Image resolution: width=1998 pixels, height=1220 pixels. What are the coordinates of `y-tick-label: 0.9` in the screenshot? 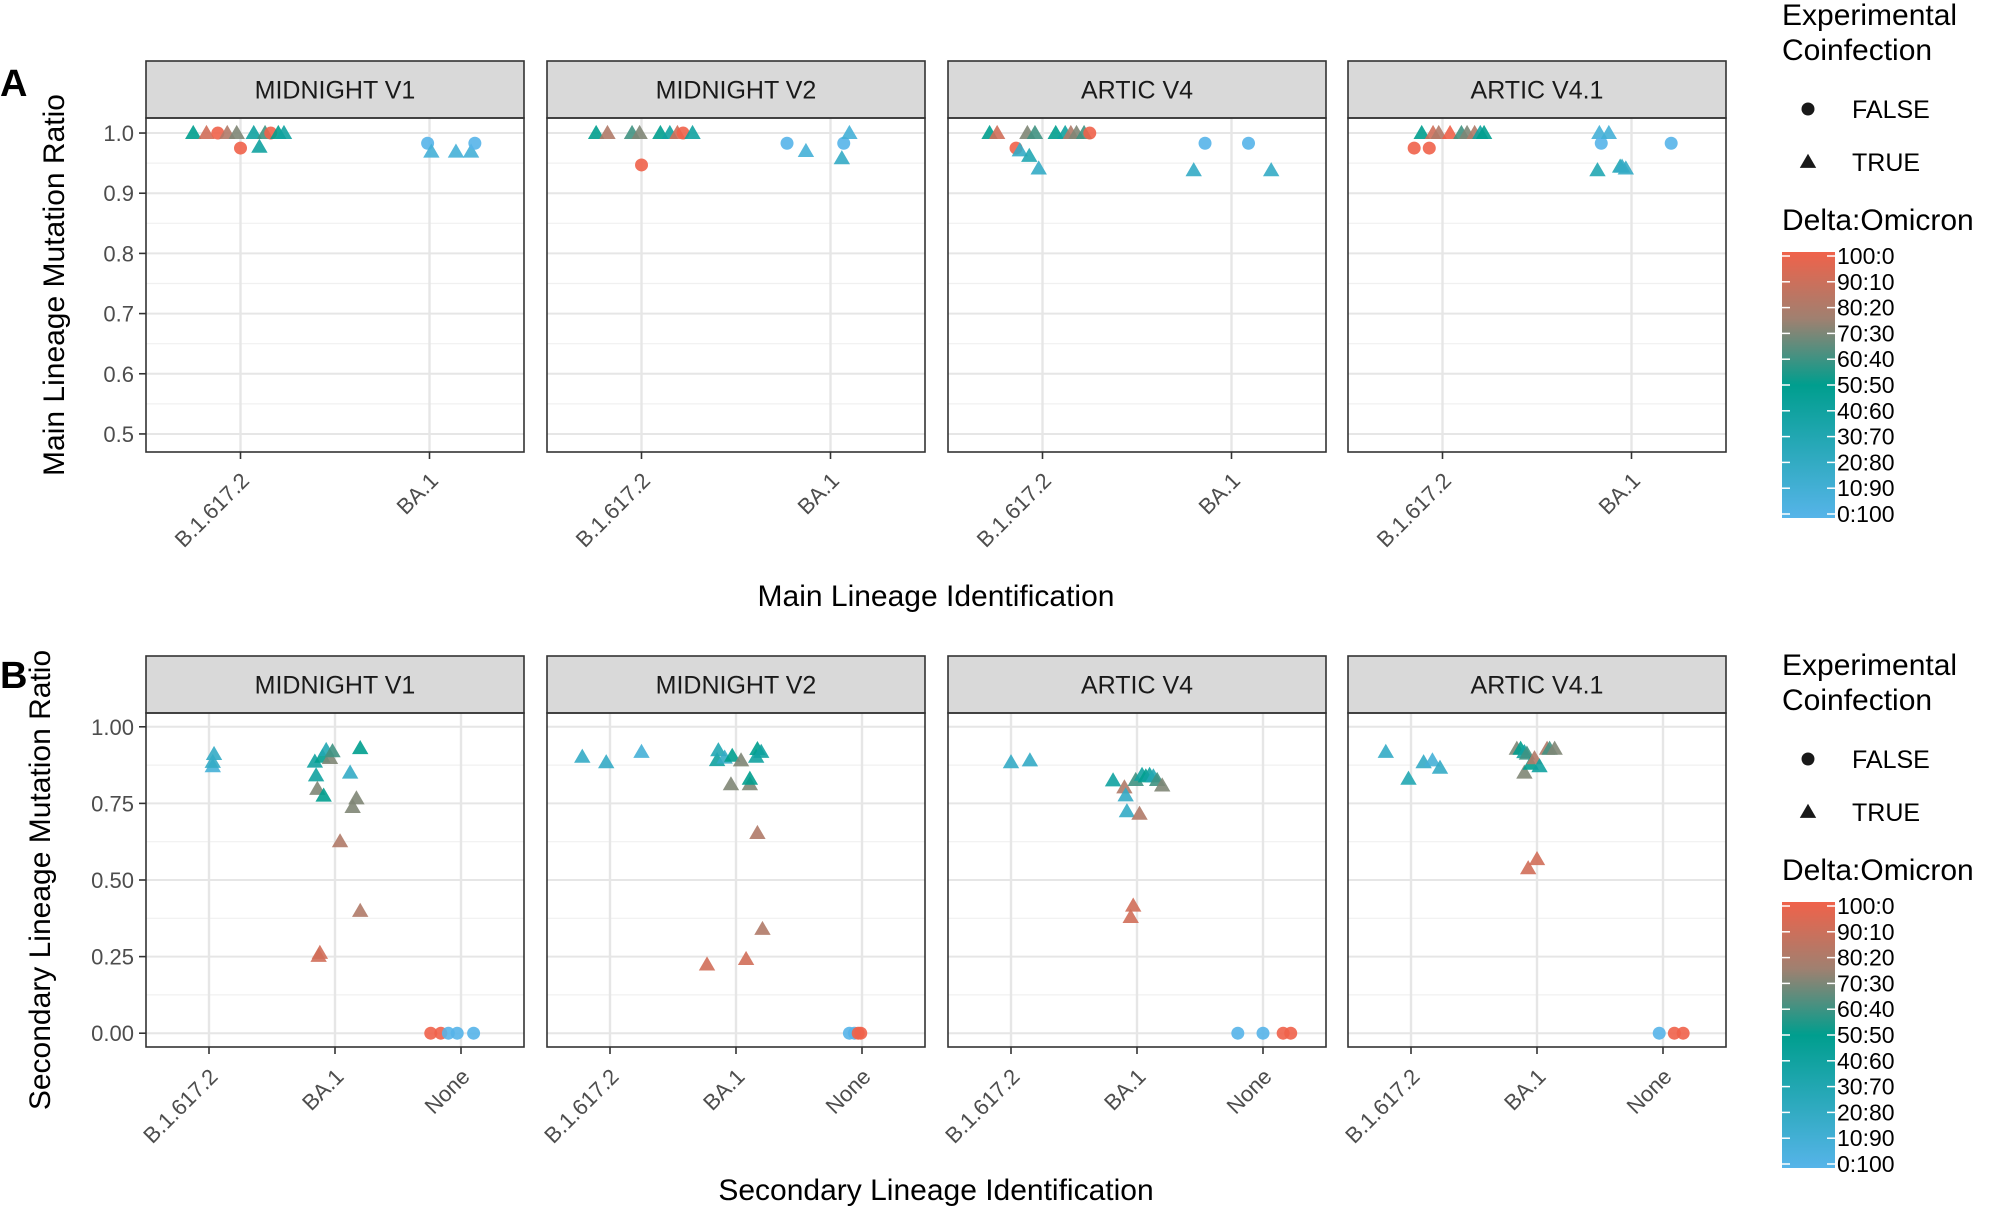 It's located at (118, 193).